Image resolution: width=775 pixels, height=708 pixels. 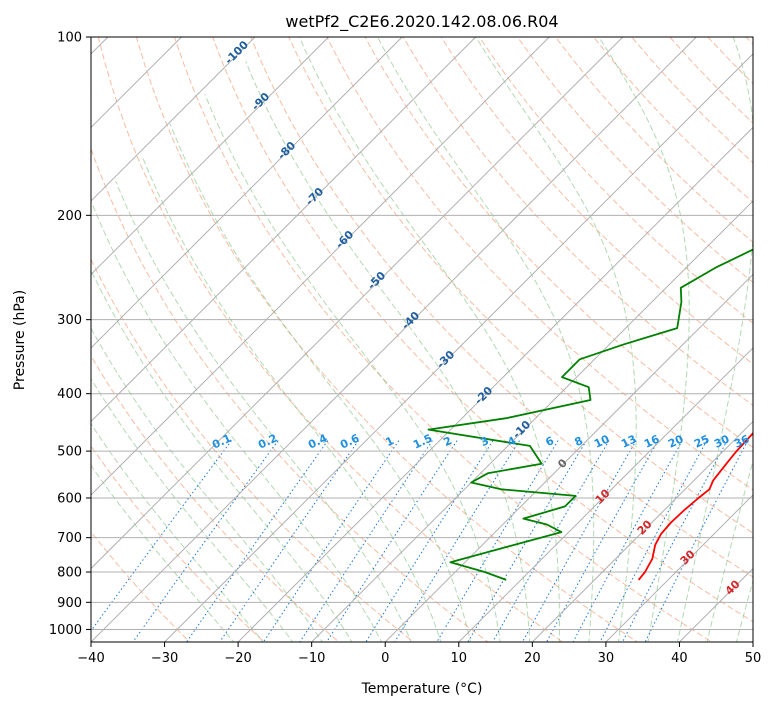 I want to click on y-tick-label: 900, so click(x=69, y=603).